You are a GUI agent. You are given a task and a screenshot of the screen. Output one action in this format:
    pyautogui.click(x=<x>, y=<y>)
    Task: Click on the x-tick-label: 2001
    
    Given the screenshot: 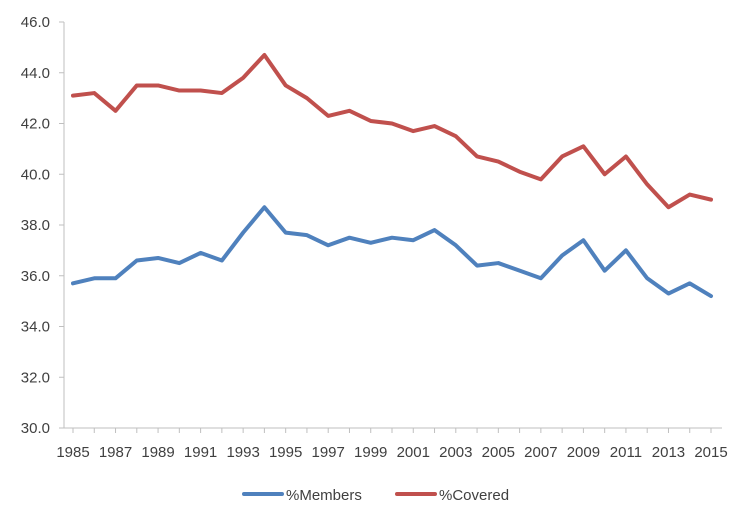 What is the action you would take?
    pyautogui.click(x=413, y=452)
    